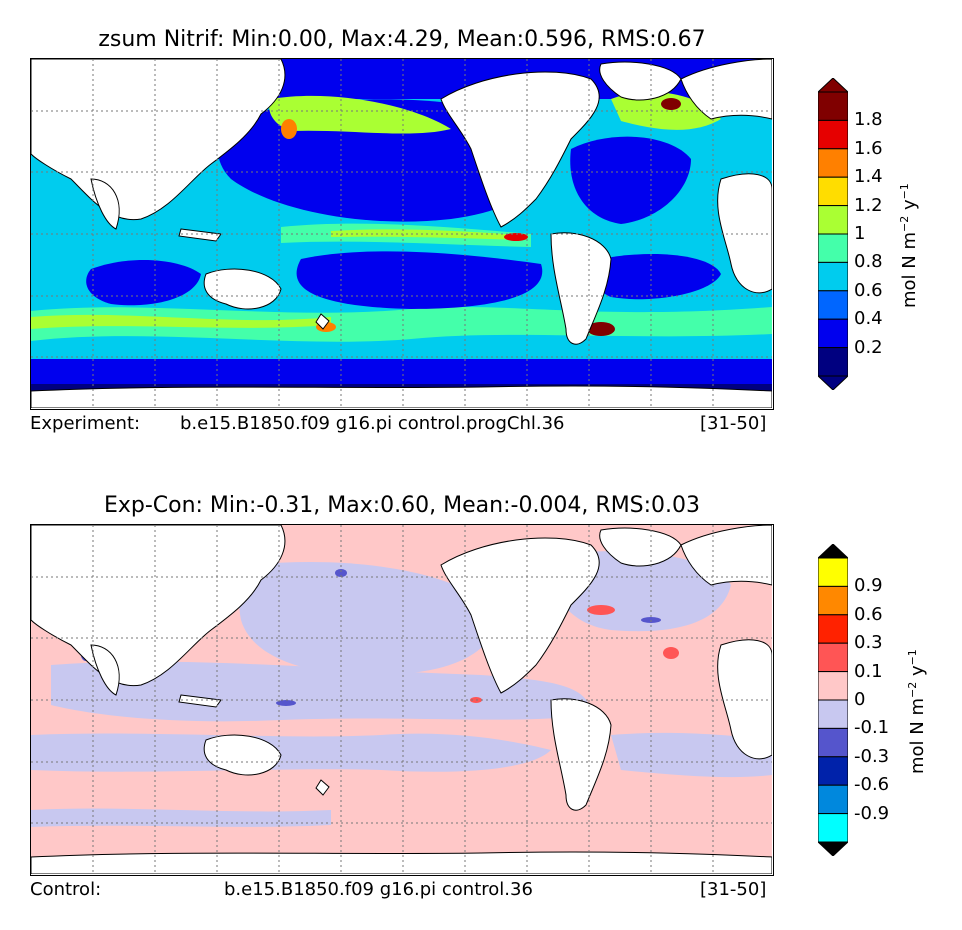 The image size is (962, 930). What do you see at coordinates (671, 653) in the screenshot?
I see `bottom-atlantic-pos` at bounding box center [671, 653].